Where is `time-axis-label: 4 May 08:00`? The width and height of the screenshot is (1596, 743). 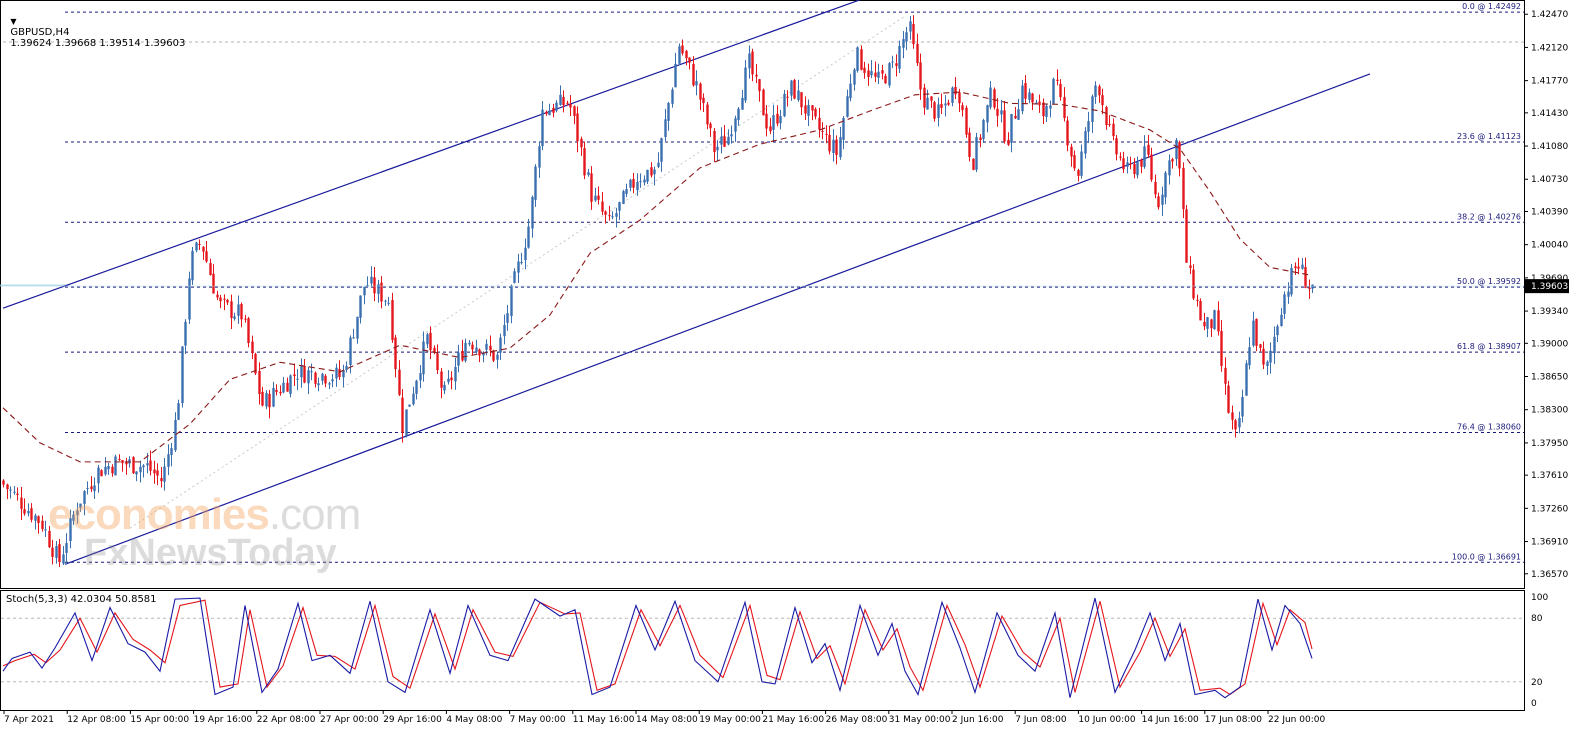
time-axis-label: 4 May 08:00 is located at coordinates (474, 720).